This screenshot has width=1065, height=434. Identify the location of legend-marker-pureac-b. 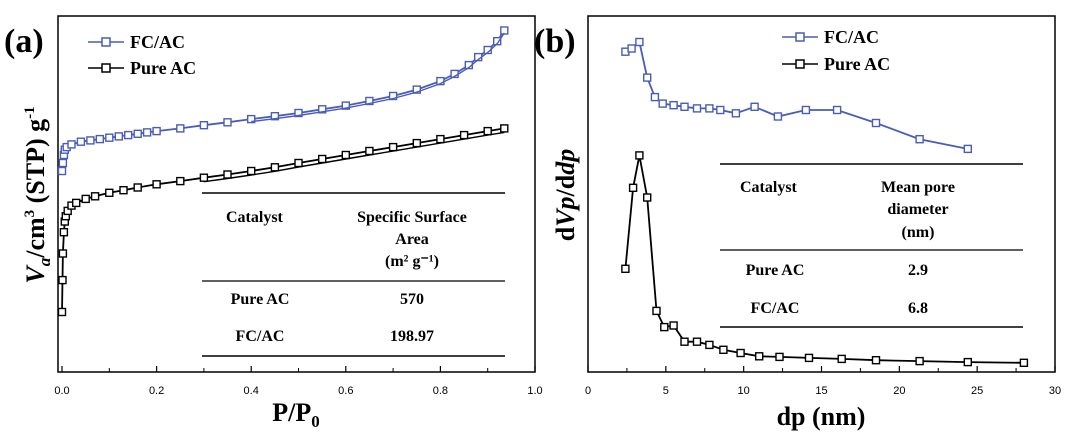
(800, 64).